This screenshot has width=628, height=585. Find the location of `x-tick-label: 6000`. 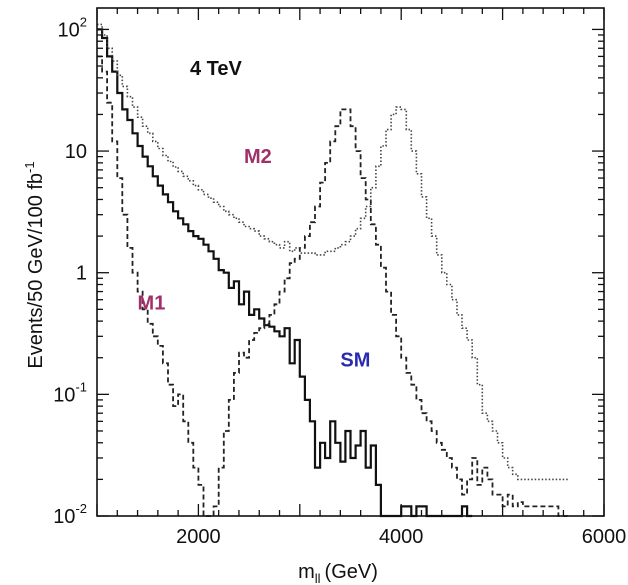

x-tick-label: 6000 is located at coordinates (604, 537).